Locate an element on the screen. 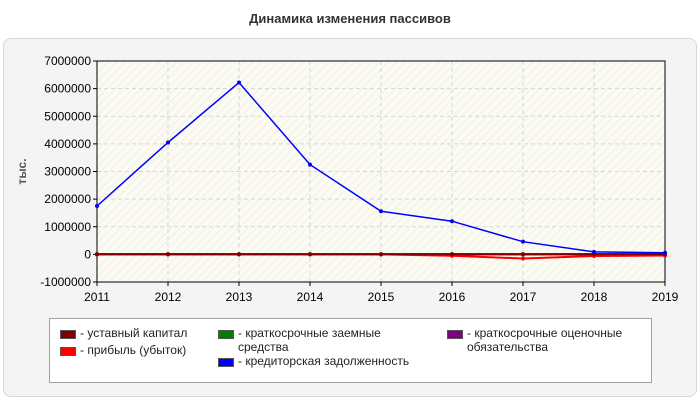  x-tick-label: 2012 is located at coordinates (168, 297).